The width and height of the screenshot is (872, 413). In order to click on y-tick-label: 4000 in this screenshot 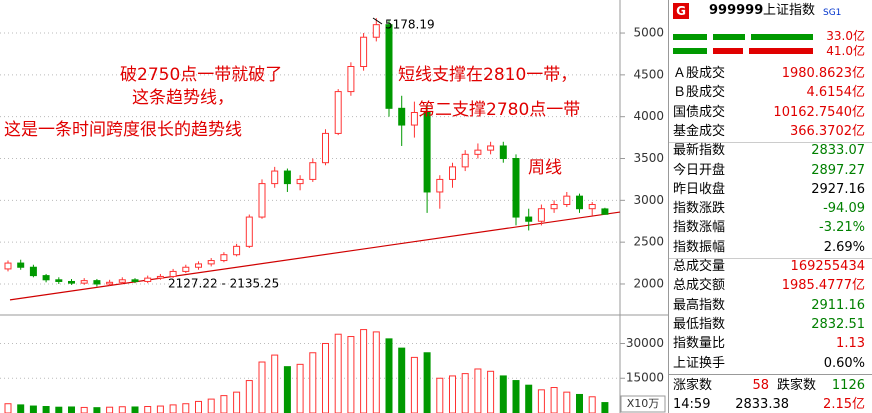, I will do `click(648, 116)`.